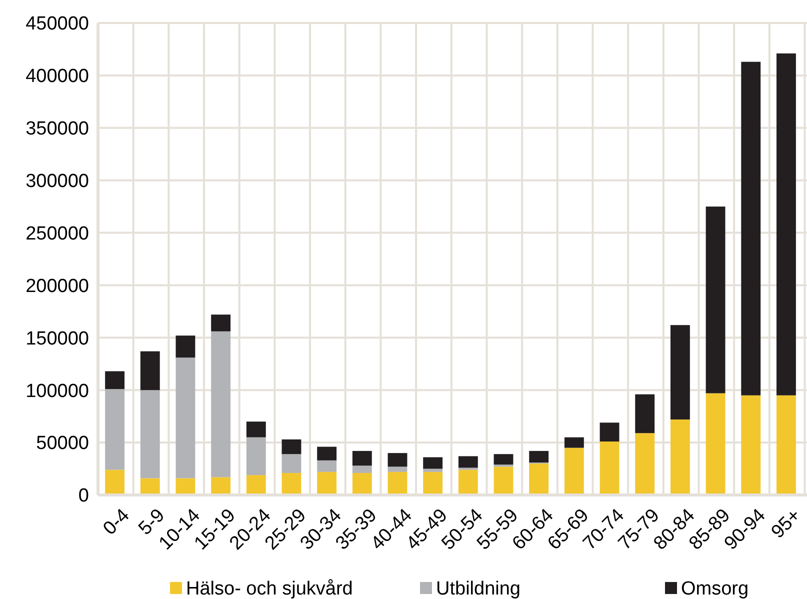 The height and width of the screenshot is (599, 807). What do you see at coordinates (57, 339) in the screenshot?
I see `y-tick-label: 150000` at bounding box center [57, 339].